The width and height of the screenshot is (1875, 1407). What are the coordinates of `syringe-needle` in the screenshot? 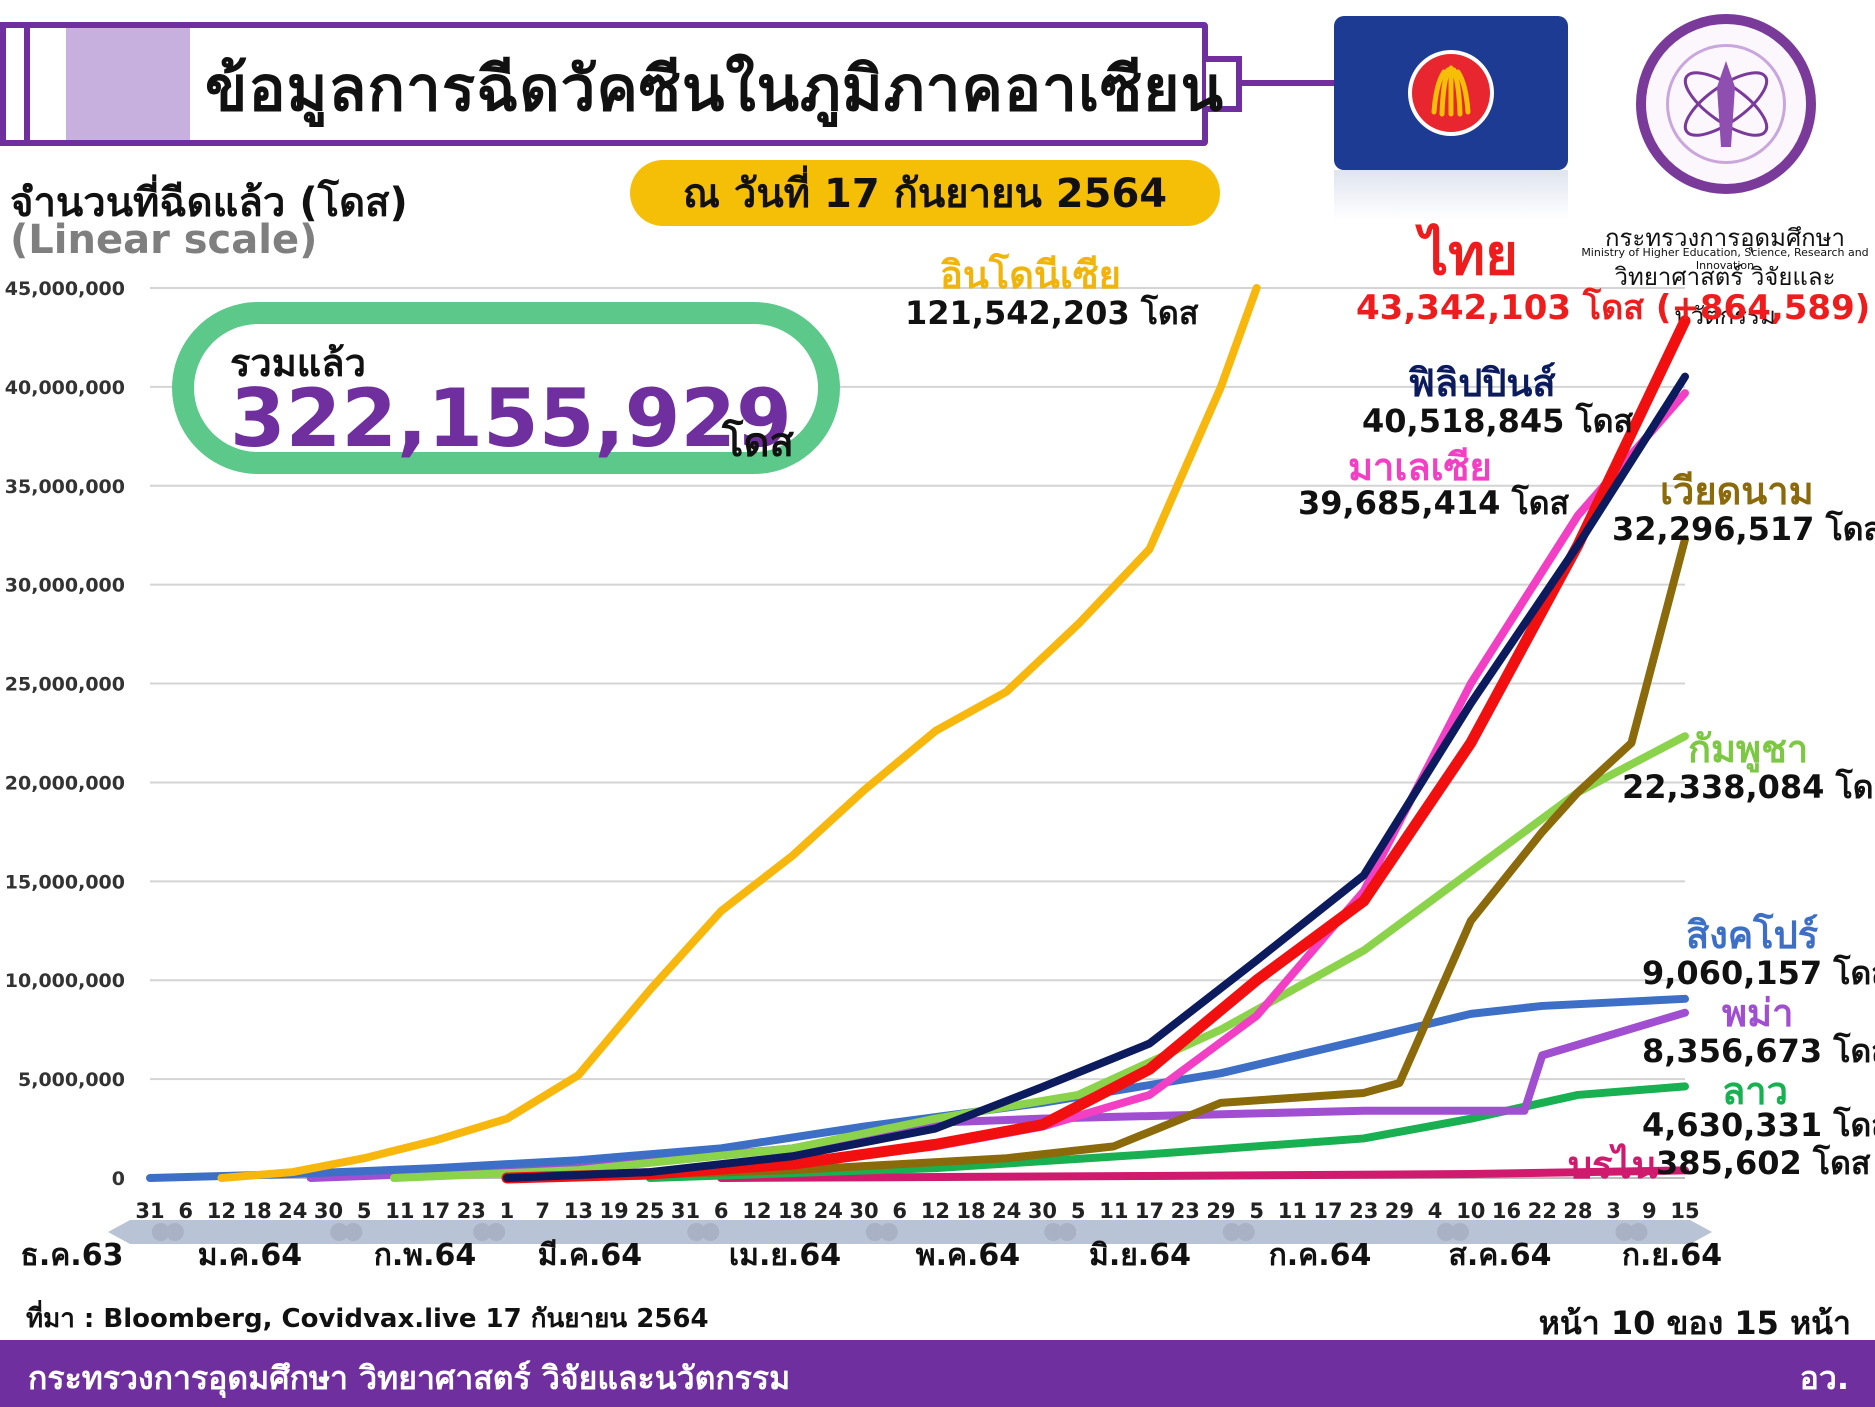 It's located at (1292, 83).